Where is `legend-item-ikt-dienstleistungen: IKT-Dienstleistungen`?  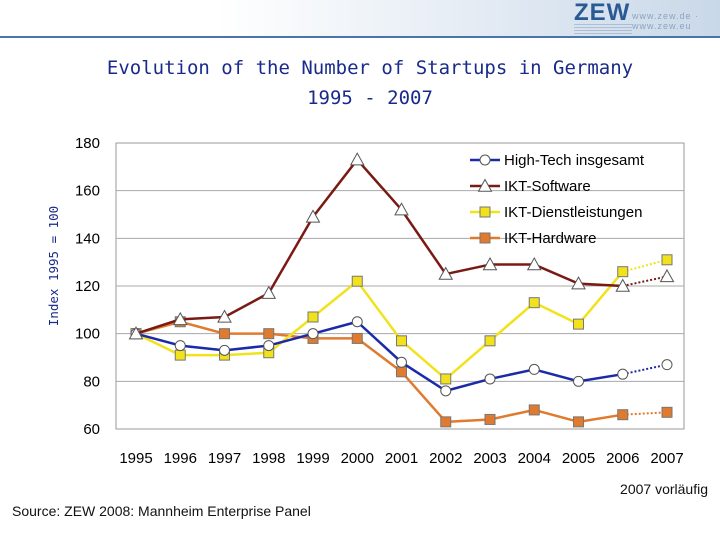
legend-item-ikt-dienstleistungen: IKT-Dienstleistungen is located at coordinates (556, 212).